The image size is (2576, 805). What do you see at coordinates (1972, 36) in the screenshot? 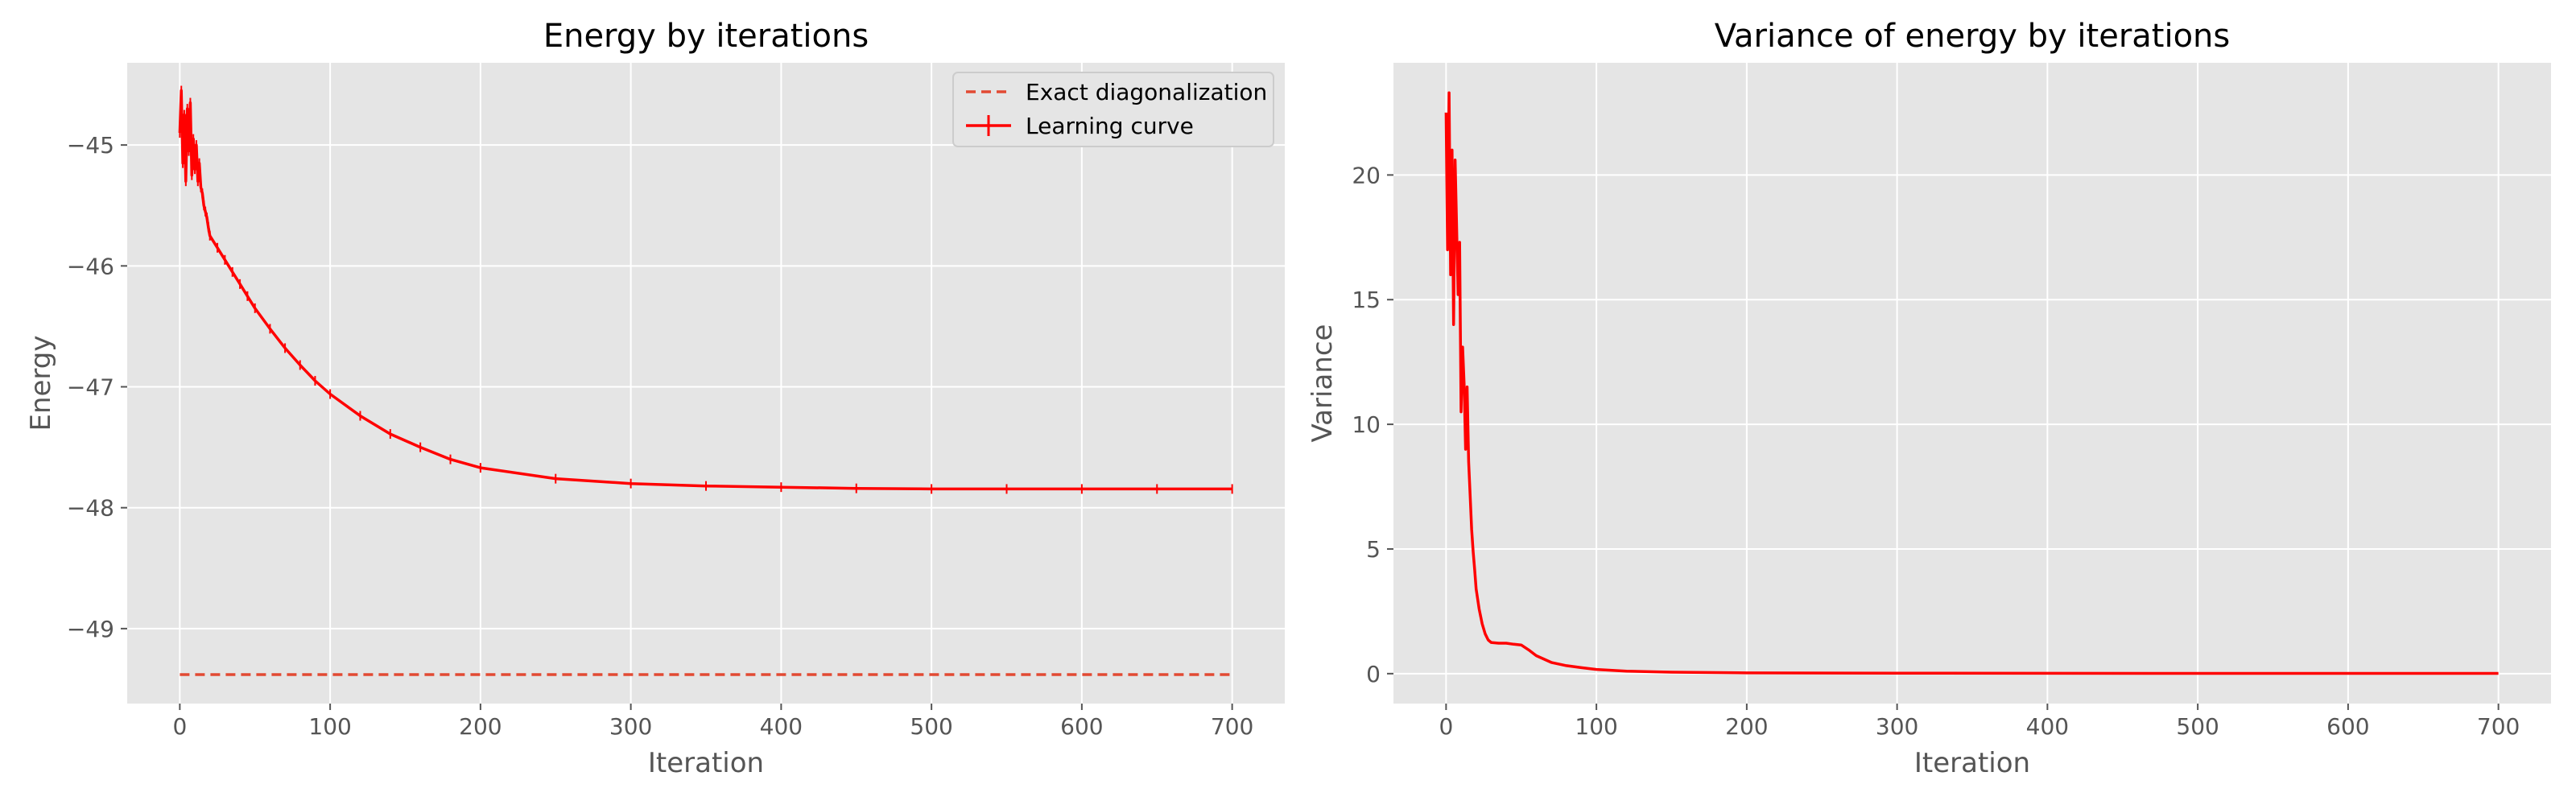
I see `variance-chart-title: Variance of energy by iterations` at bounding box center [1972, 36].